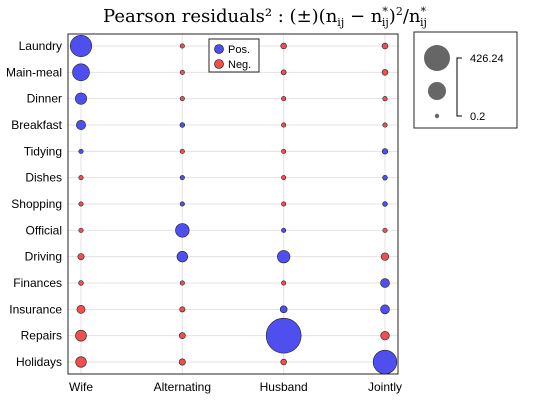  I want to click on legend-pos-marker, so click(219, 49).